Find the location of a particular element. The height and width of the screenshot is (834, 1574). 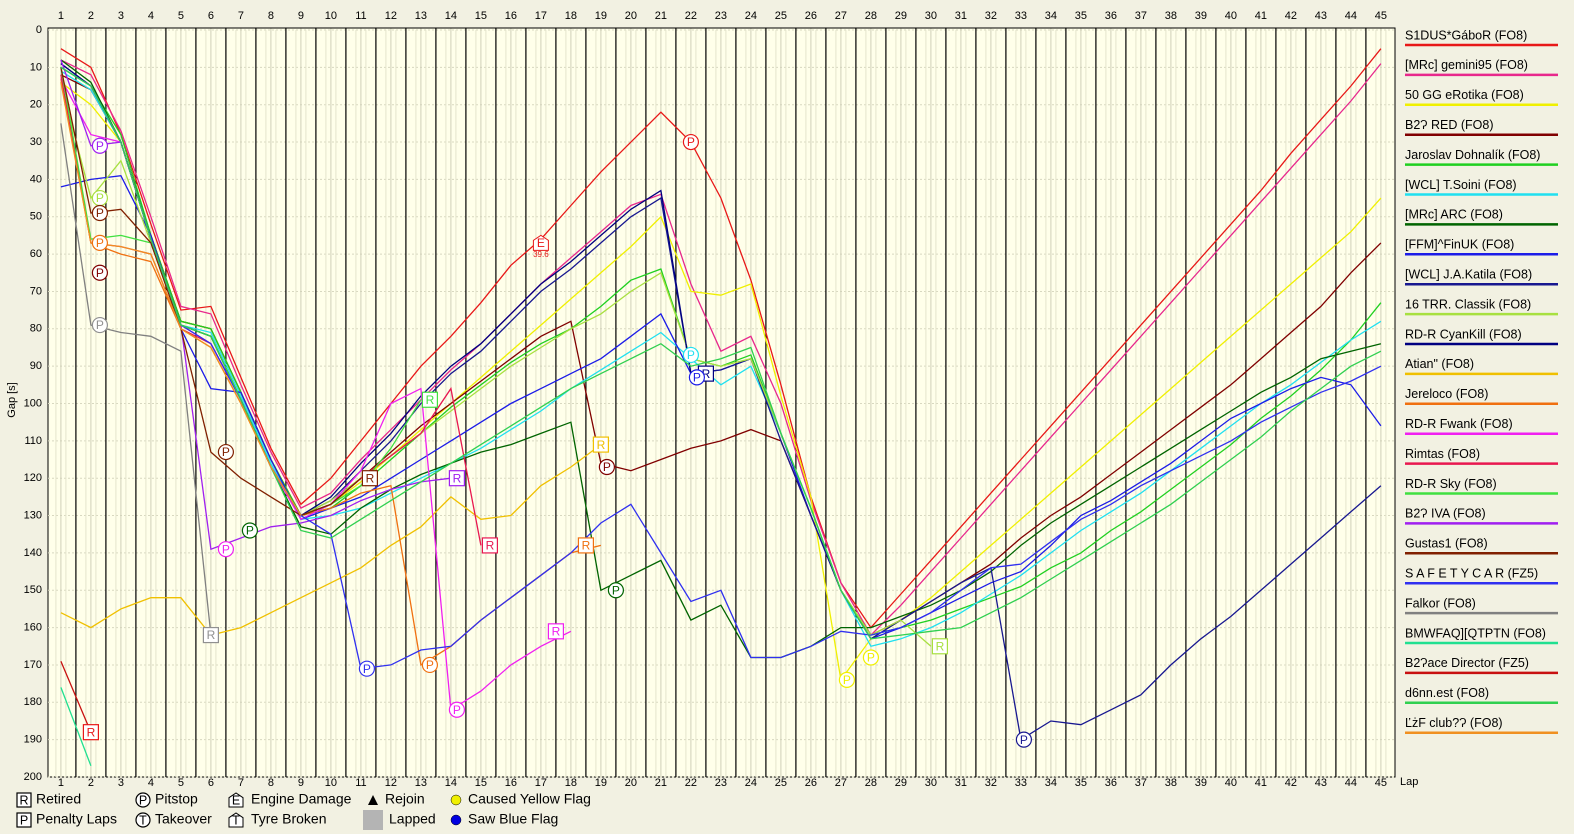

x-tick-label: 6 is located at coordinates (211, 16).